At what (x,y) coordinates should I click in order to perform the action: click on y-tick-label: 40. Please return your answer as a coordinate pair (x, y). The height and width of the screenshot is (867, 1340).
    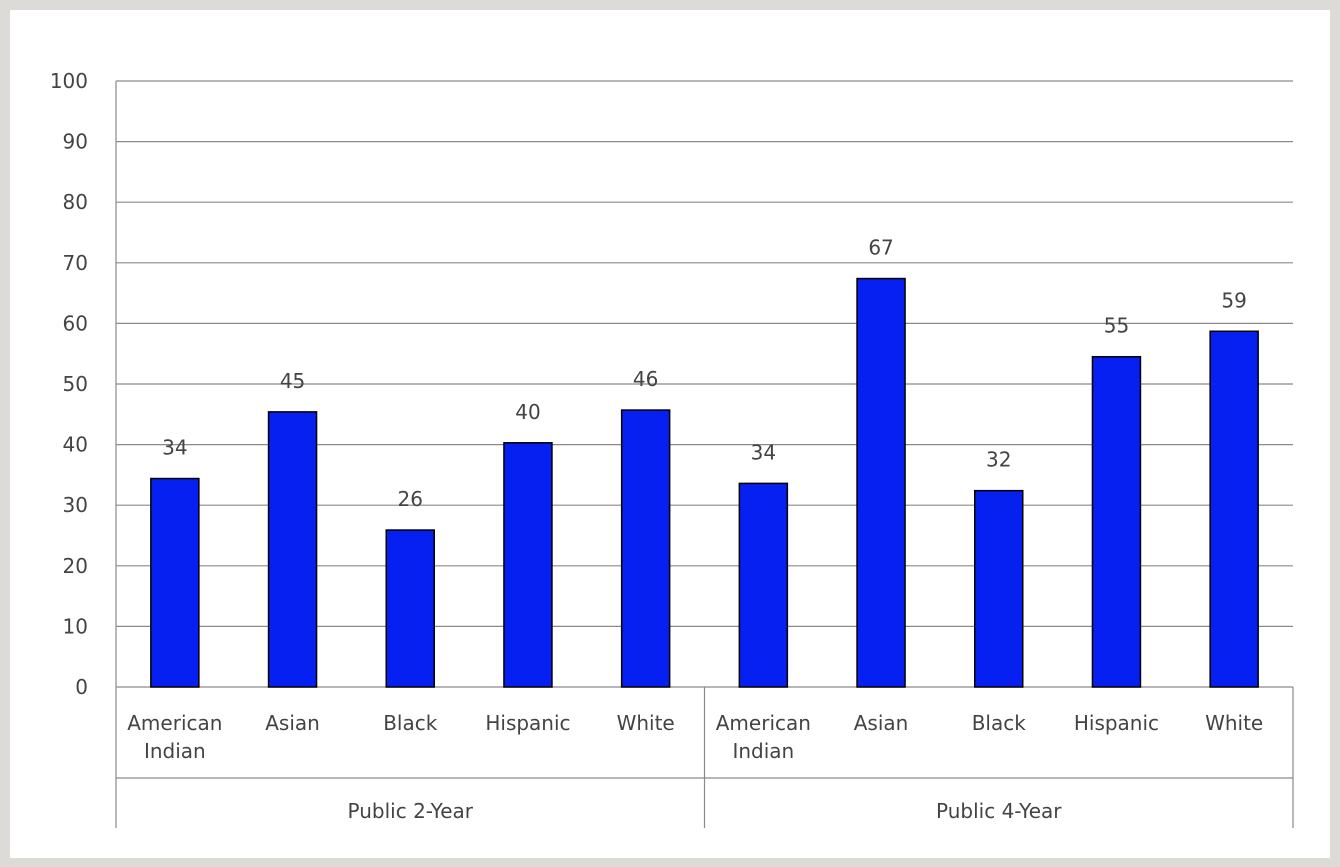
    Looking at the image, I should click on (75, 445).